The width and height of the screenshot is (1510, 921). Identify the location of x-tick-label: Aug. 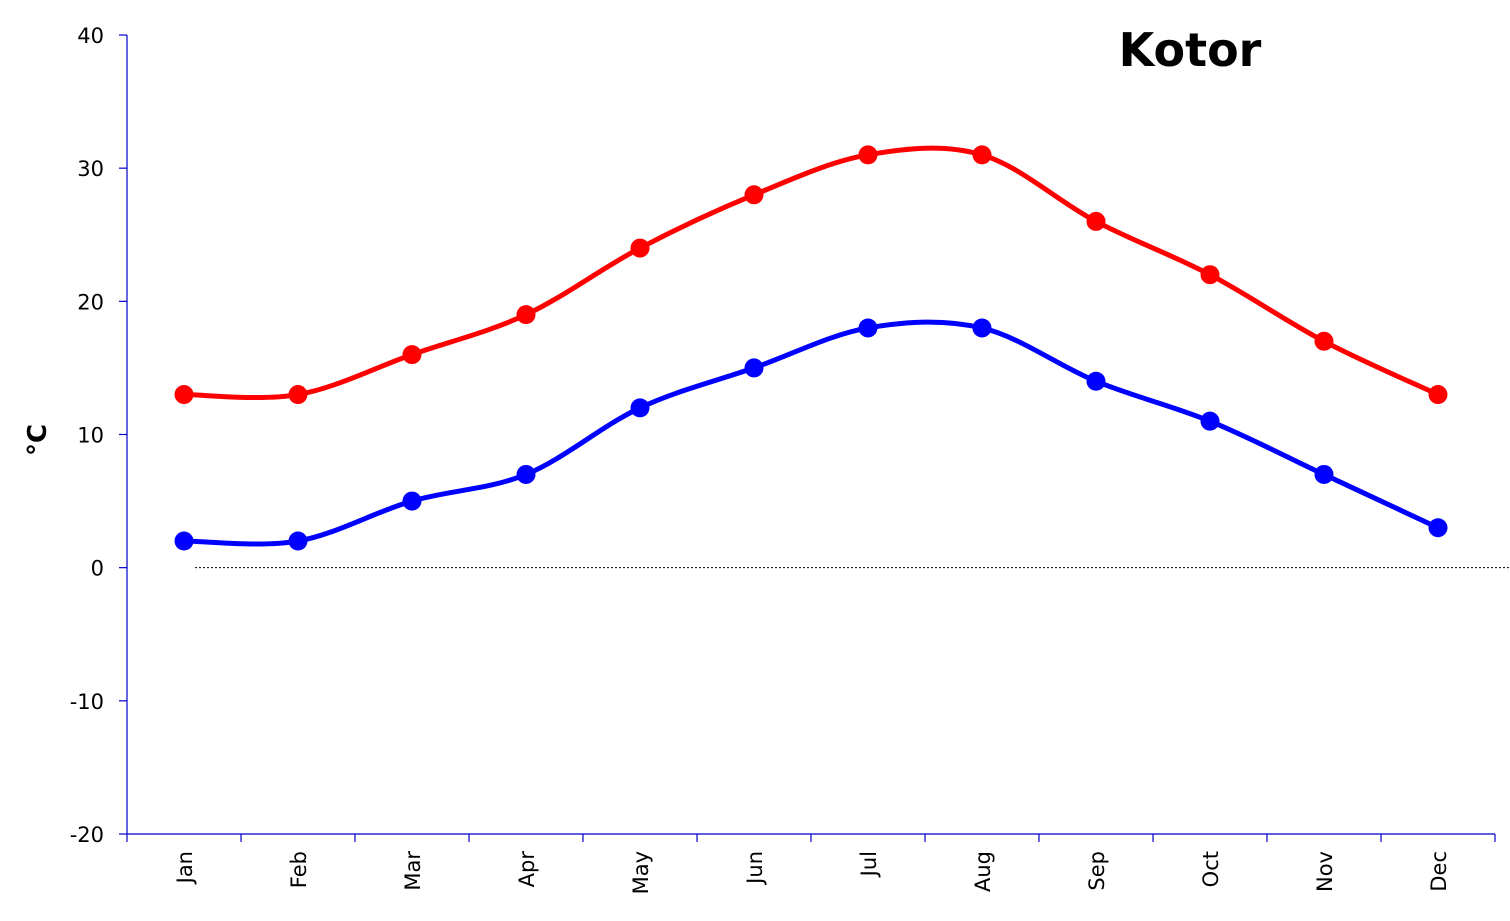
(983, 871).